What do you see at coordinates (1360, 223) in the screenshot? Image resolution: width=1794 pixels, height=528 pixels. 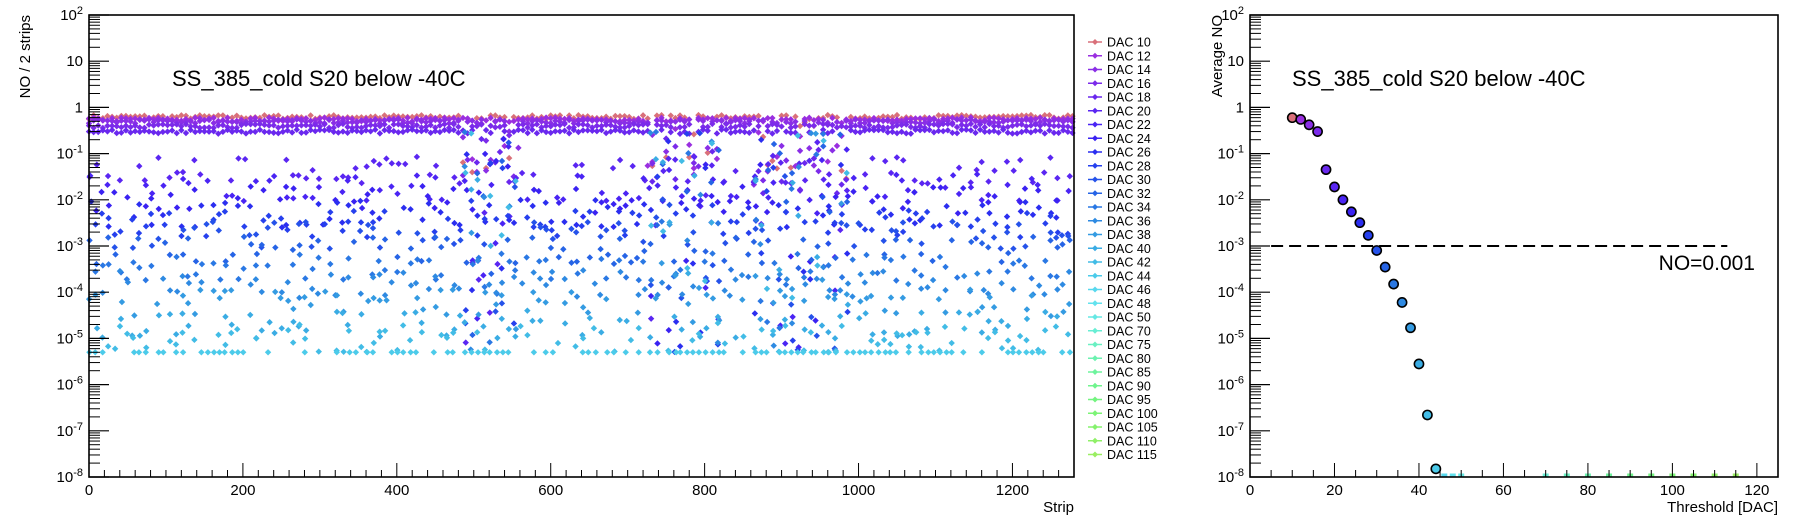 I see `average-point` at bounding box center [1360, 223].